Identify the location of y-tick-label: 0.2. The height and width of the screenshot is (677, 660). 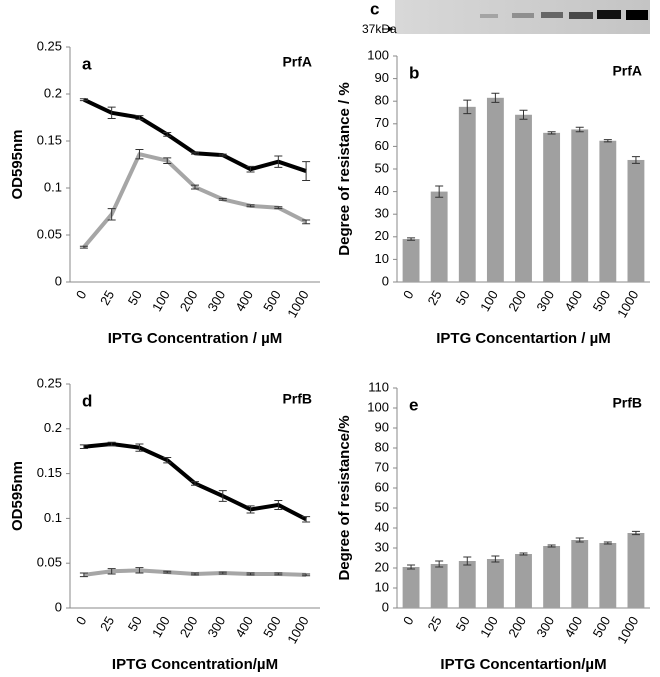
(53, 92).